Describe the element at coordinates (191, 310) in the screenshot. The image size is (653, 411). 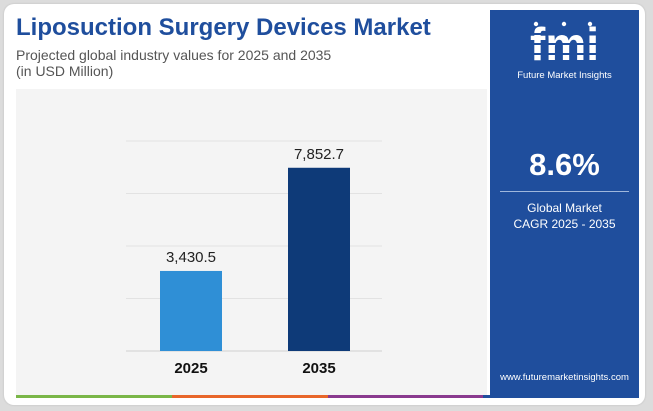
I see `bar-2025` at that location.